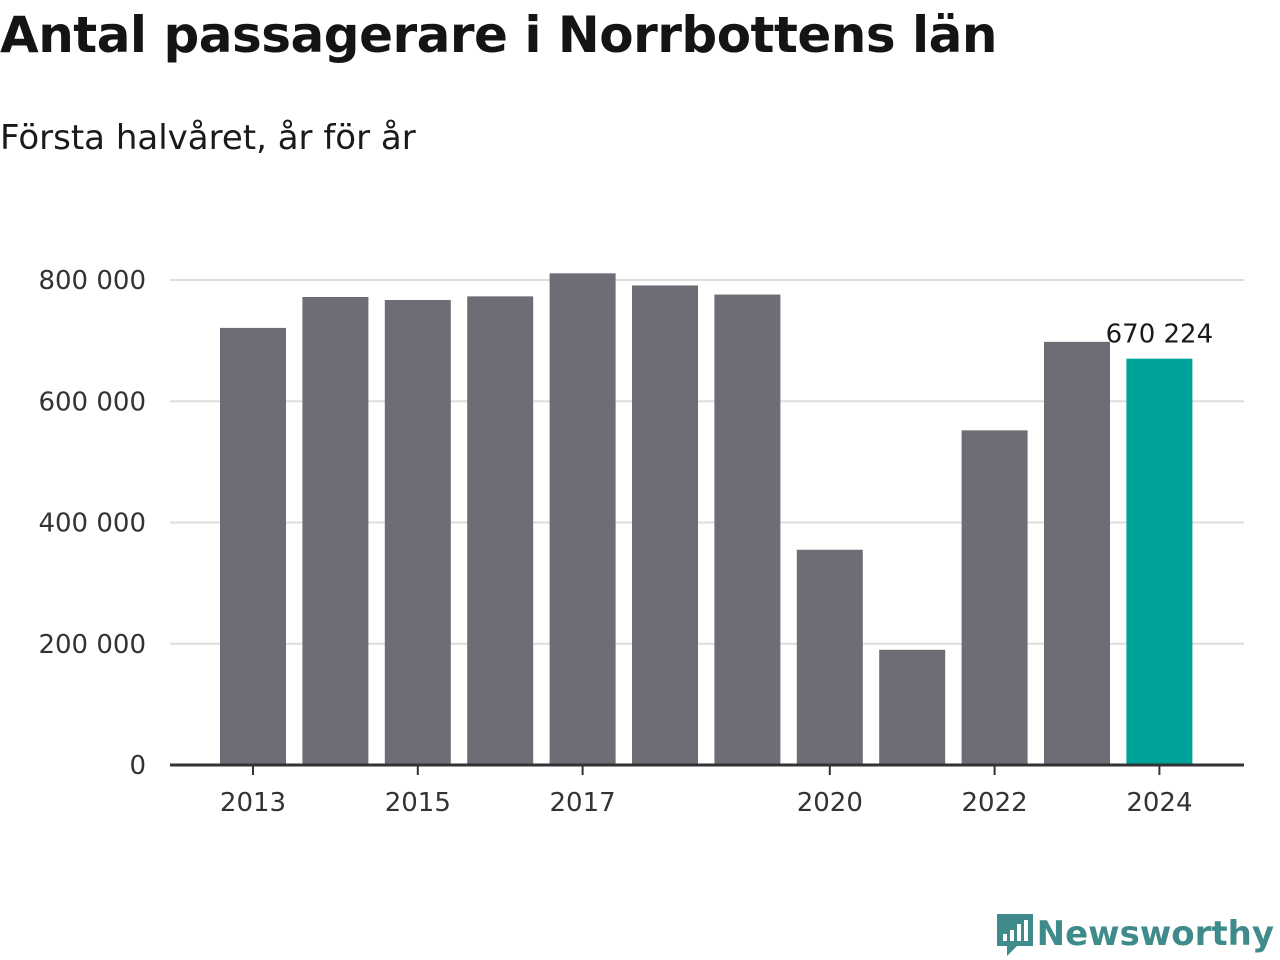 The width and height of the screenshot is (1280, 960). Describe the element at coordinates (253, 546) in the screenshot. I see `bar-2013` at that location.